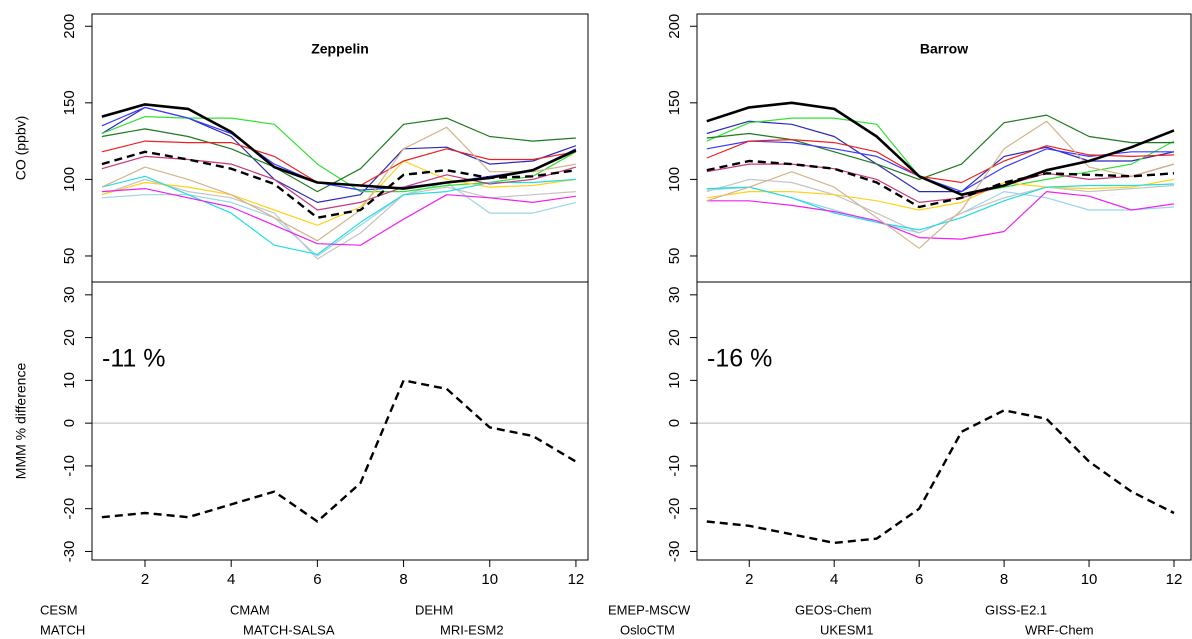 The width and height of the screenshot is (1192, 639). I want to click on y-axis-label: CO (ppbv), so click(21, 148).